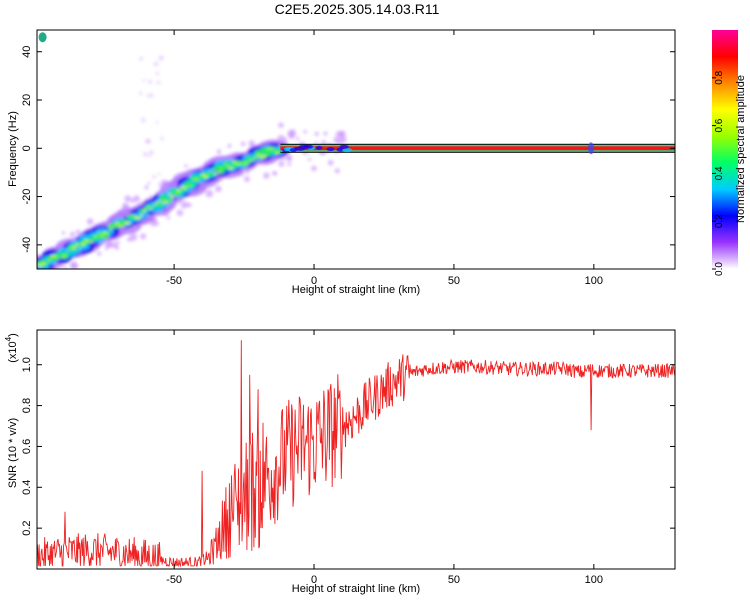 The width and height of the screenshot is (750, 605). What do you see at coordinates (13, 351) in the screenshot?
I see `snr-multiplier-base: (x10` at bounding box center [13, 351].